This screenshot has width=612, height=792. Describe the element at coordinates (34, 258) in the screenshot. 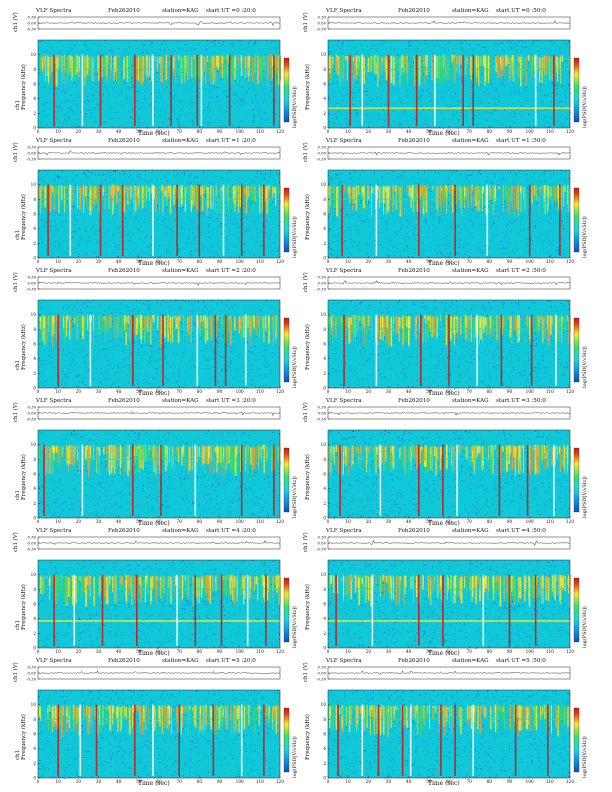

I see `y-tick-label: 0` at that location.